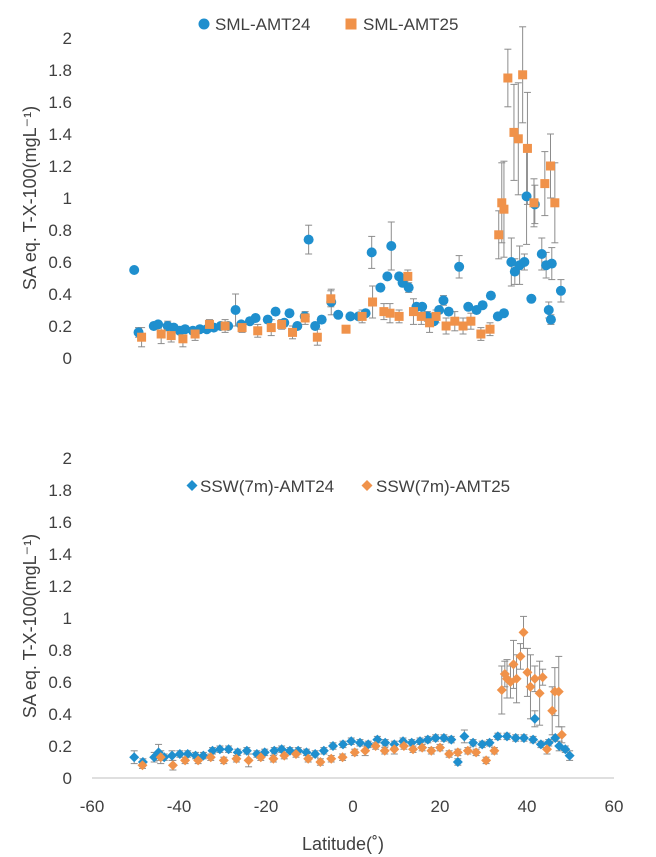 The width and height of the screenshot is (656, 857). What do you see at coordinates (67, 618) in the screenshot?
I see `y-tick-label: 1` at bounding box center [67, 618].